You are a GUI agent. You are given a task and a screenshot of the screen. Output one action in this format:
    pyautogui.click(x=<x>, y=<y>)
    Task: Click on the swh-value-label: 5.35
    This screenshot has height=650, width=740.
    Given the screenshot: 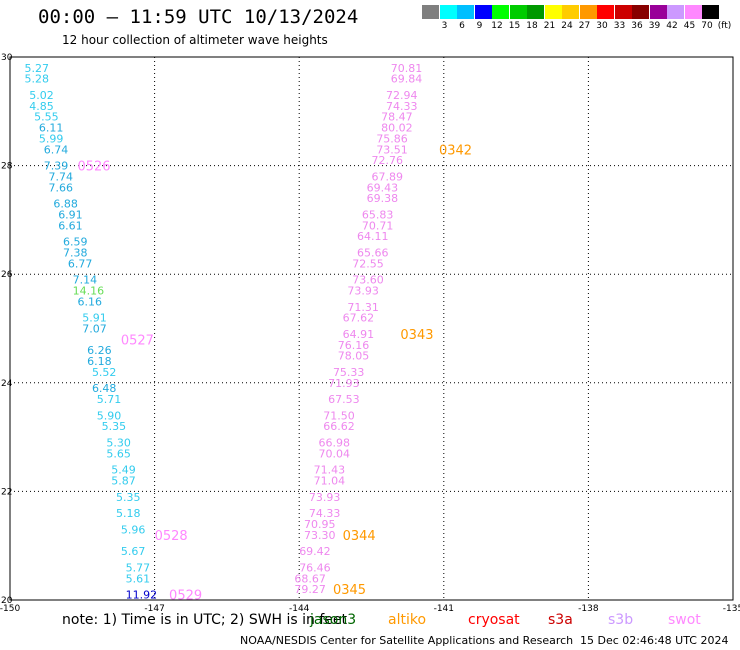 What is the action you would take?
    pyautogui.click(x=128, y=497)
    